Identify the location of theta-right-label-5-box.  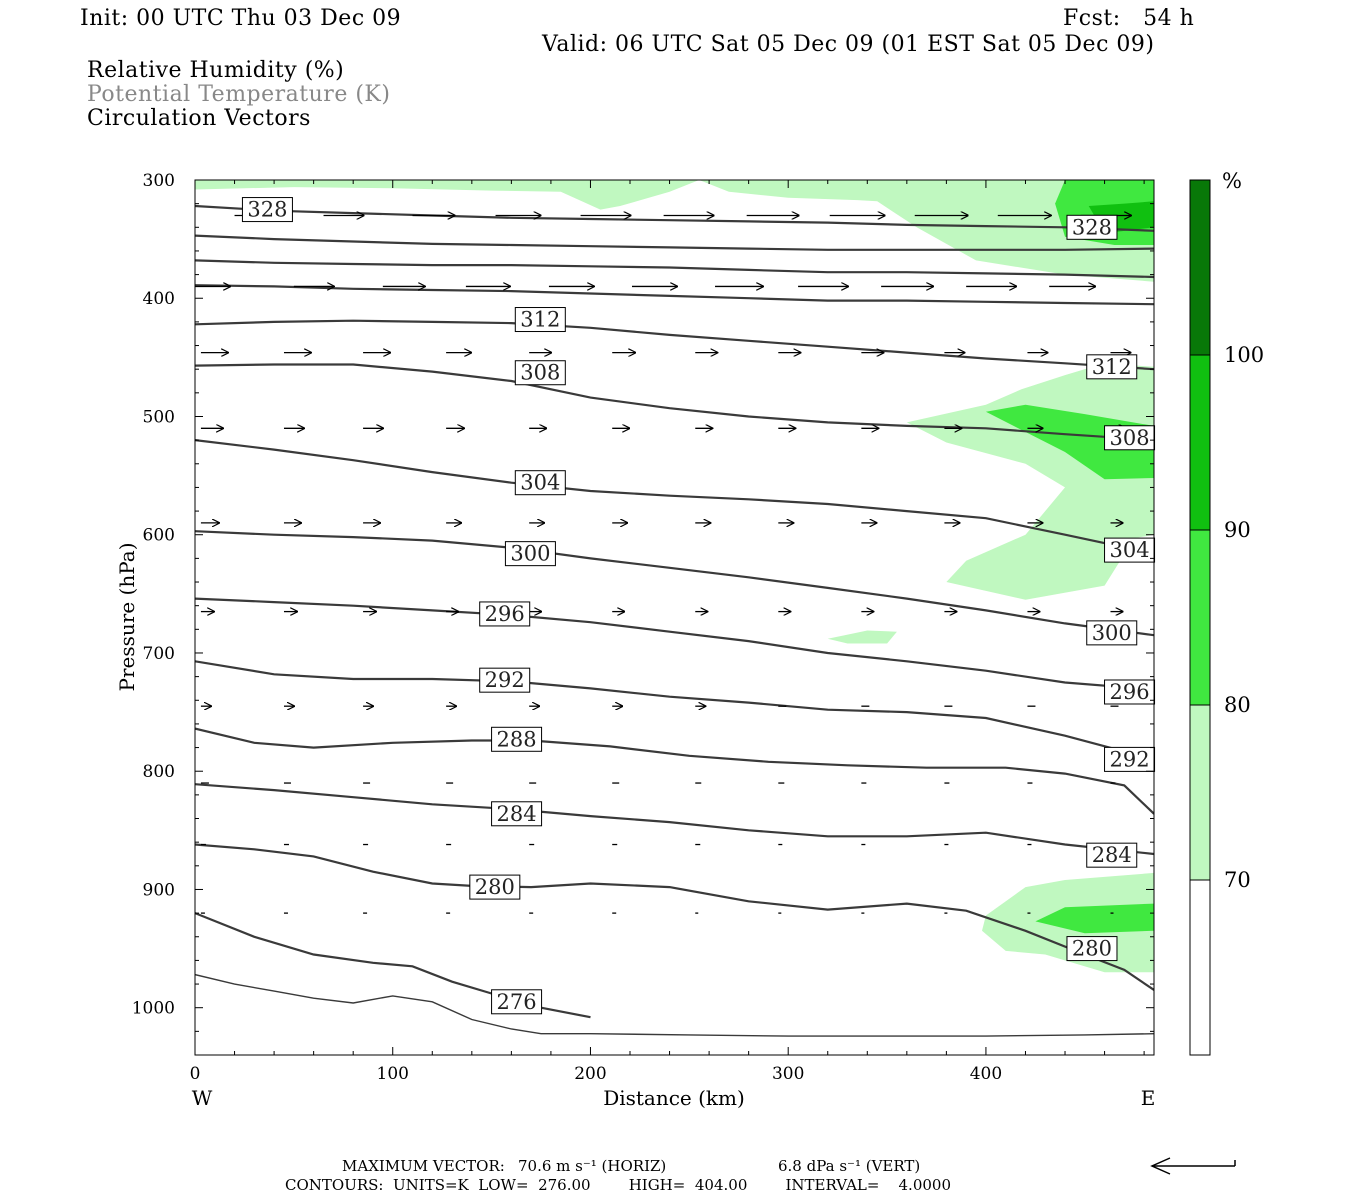
(1130, 692).